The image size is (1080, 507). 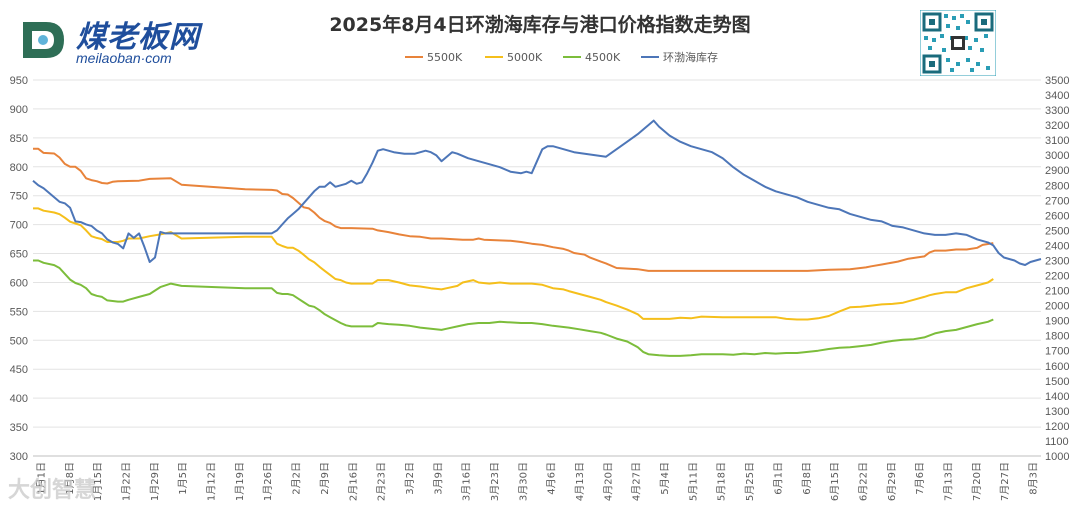 What do you see at coordinates (690, 57) in the screenshot?
I see `legend-label: 环渤海库存` at bounding box center [690, 57].